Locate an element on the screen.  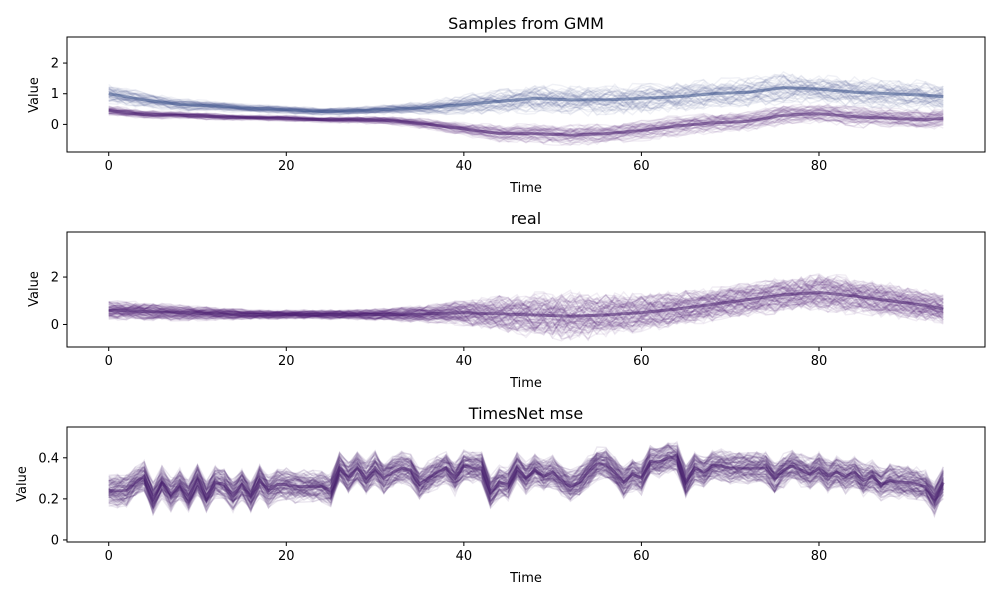
panel-timesnet-y-ticks: 0 0.2 0.4 is located at coordinates (52, 499).